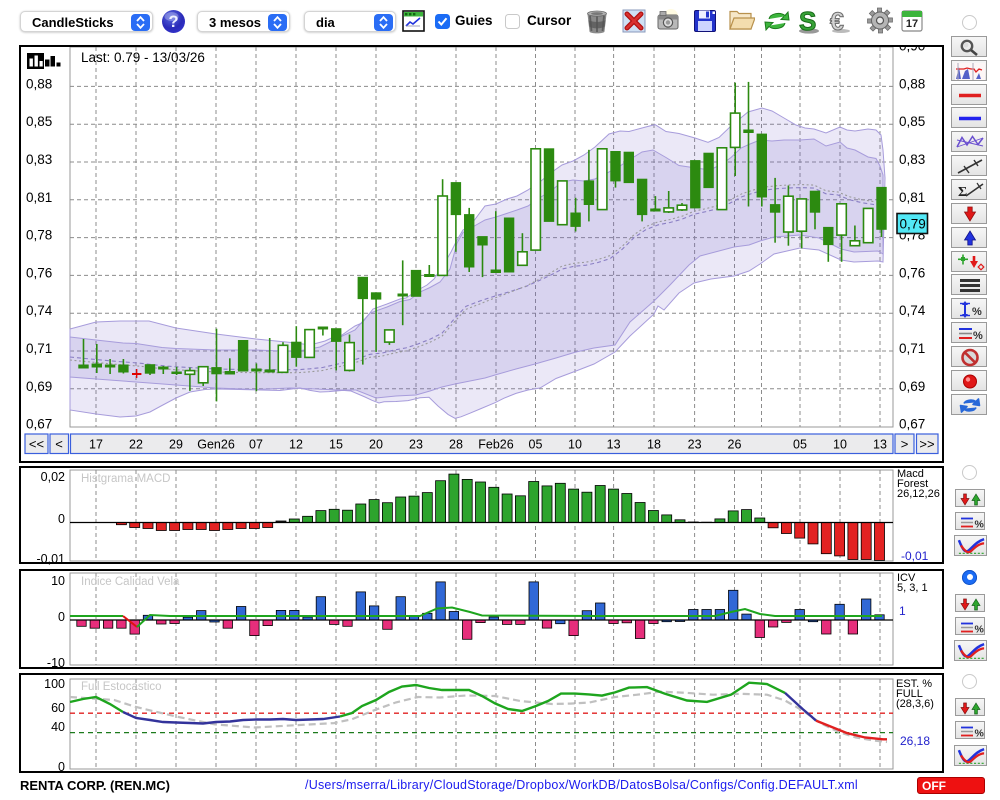  Describe the element at coordinates (296, 445) in the screenshot. I see `svg-text: 12` at that location.